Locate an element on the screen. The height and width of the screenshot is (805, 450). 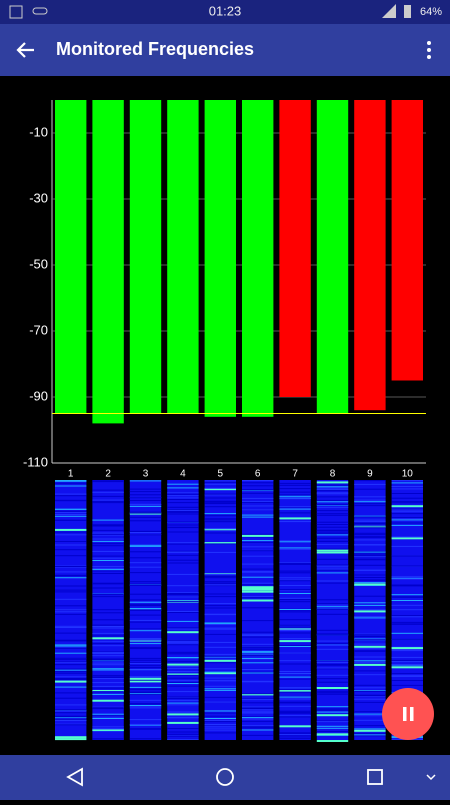
nav-home is located at coordinates (225, 777).